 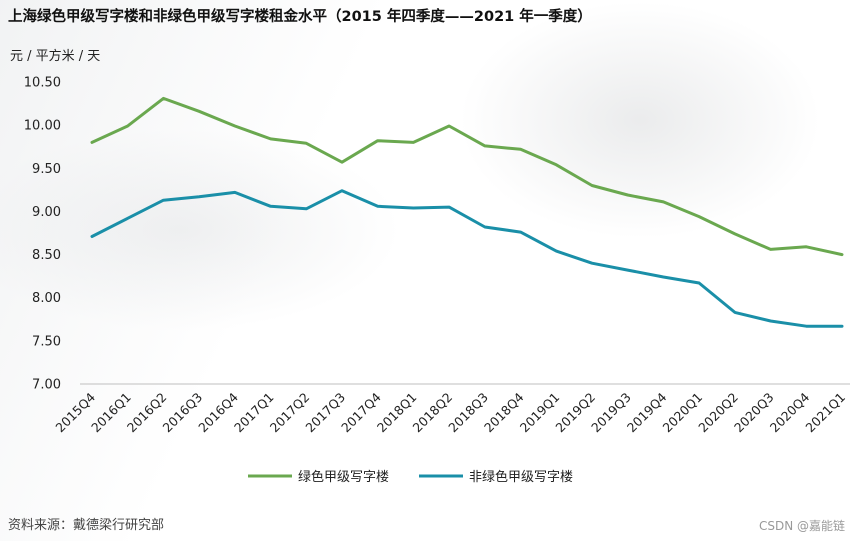 I want to click on source-note: 资料来源：戴德梁行研究部, so click(x=86, y=525).